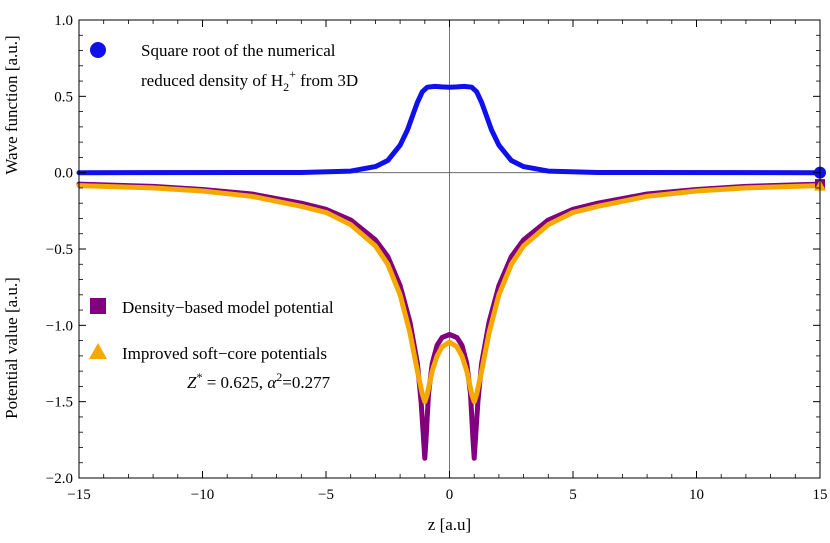  Describe the element at coordinates (59, 403) in the screenshot. I see `y-tick-label: −1.5` at that location.